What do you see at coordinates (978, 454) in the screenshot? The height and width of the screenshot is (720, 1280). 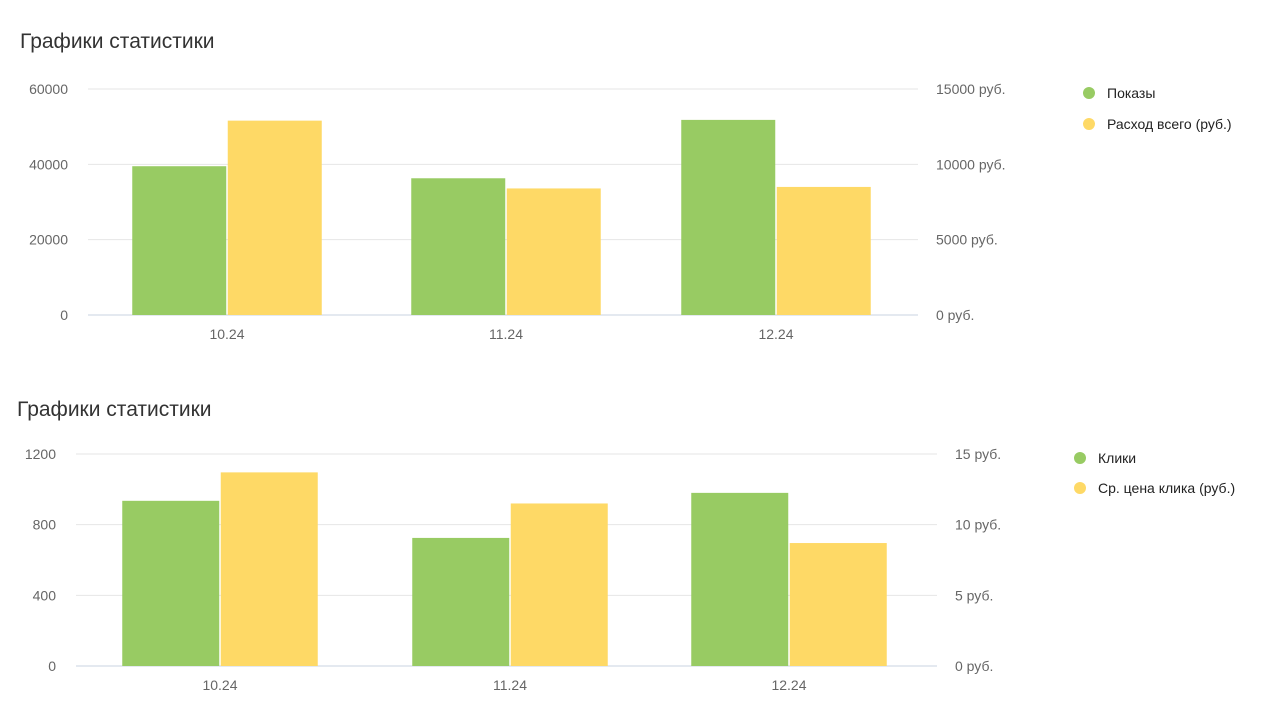 I see `y-right-tick-label: 15 руб.` at bounding box center [978, 454].